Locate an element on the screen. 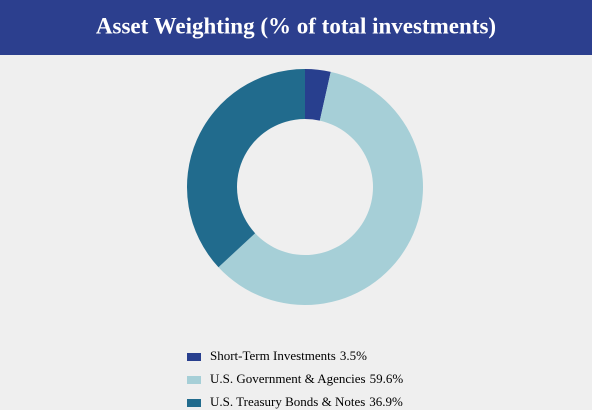  legend-label: Short-Term Investments 3.5% is located at coordinates (288, 355).